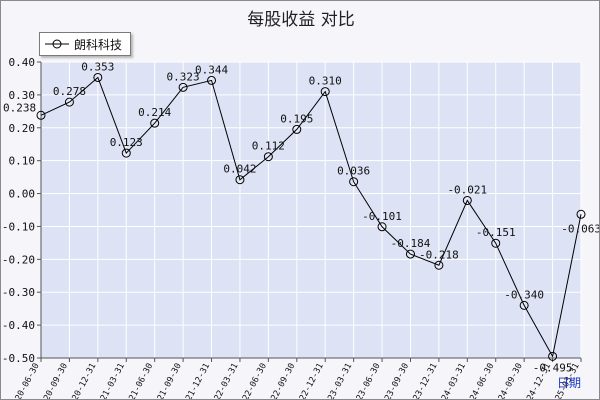 This screenshot has height=400, width=600. Describe the element at coordinates (439, 254) in the screenshot. I see `data-label: -0.218` at that location.